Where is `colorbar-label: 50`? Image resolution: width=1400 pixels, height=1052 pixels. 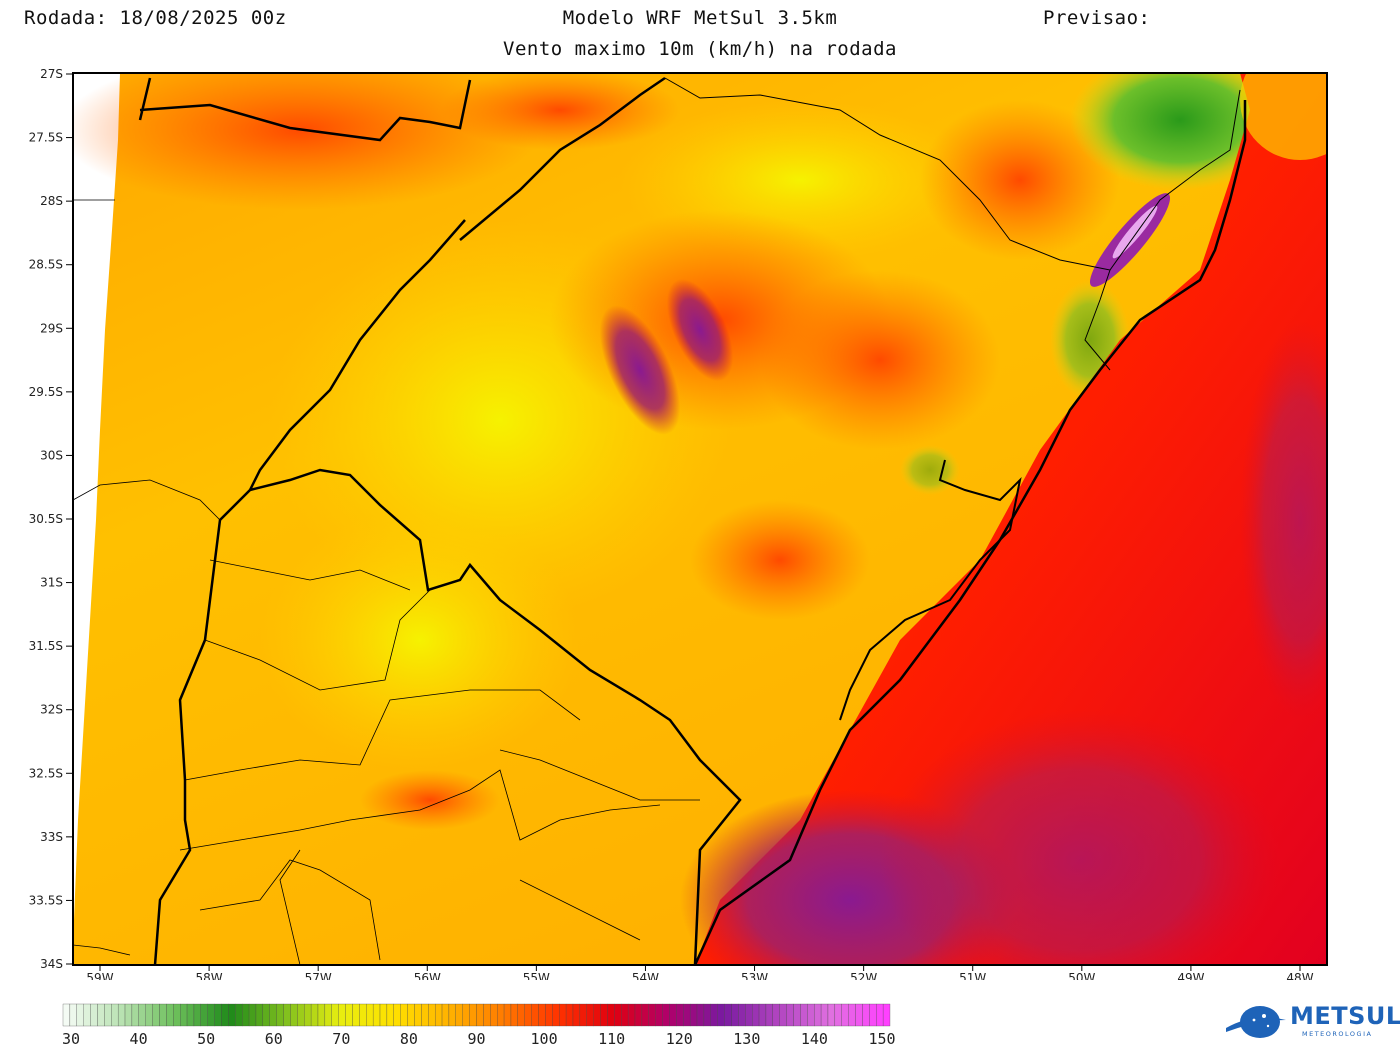
colorbar-label: 50 is located at coordinates (206, 1039).